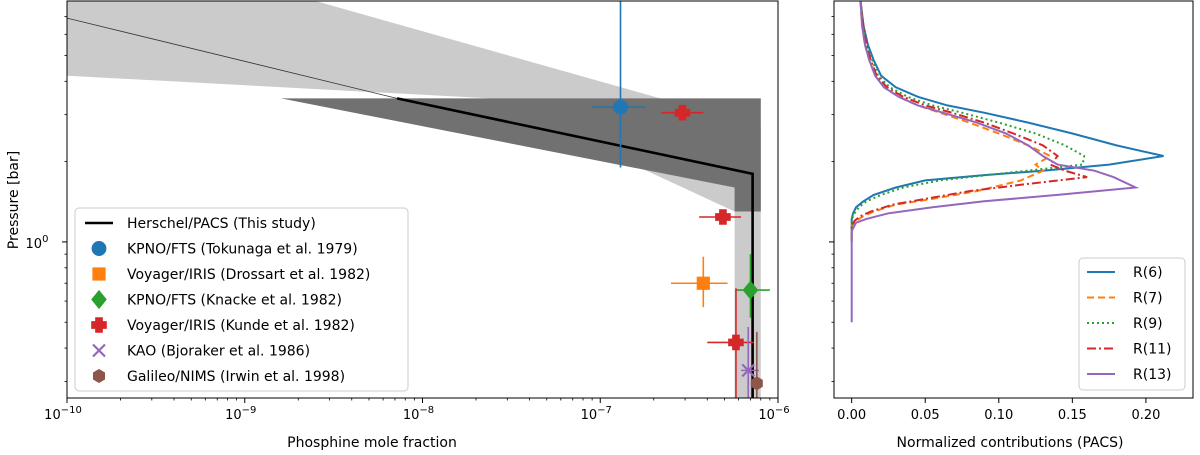 The height and width of the screenshot is (455, 1200). What do you see at coordinates (372, 443) in the screenshot?
I see `left-x-axis-label: Phosphine mole fraction` at bounding box center [372, 443].